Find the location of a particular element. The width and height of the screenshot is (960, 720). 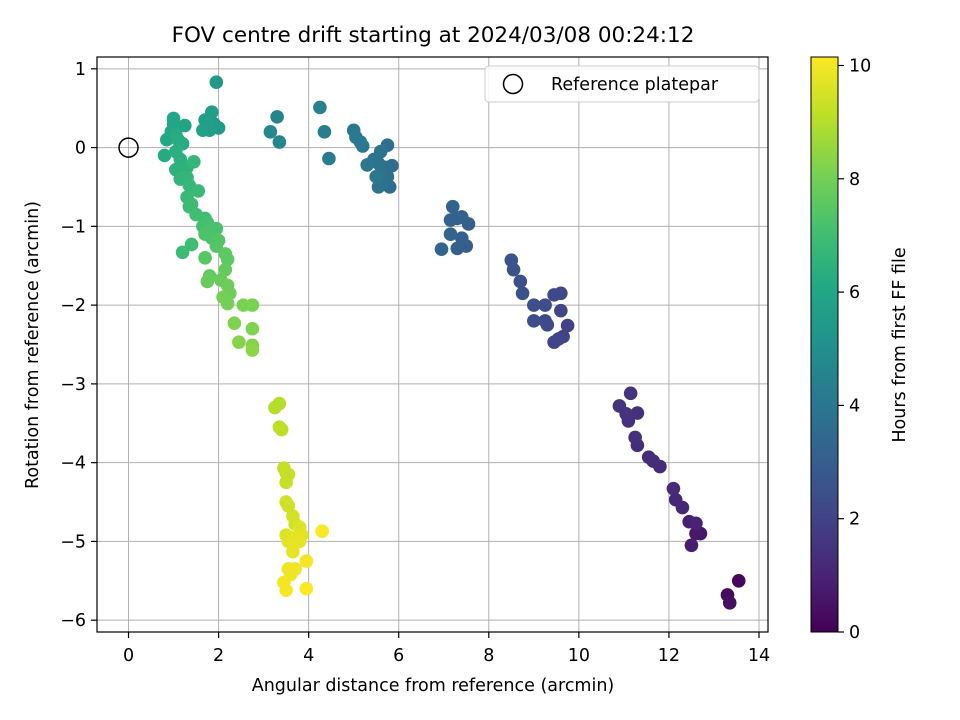

colorbar: 0 2 4 6 8 10 Hours from first FF file is located at coordinates (860, 349).